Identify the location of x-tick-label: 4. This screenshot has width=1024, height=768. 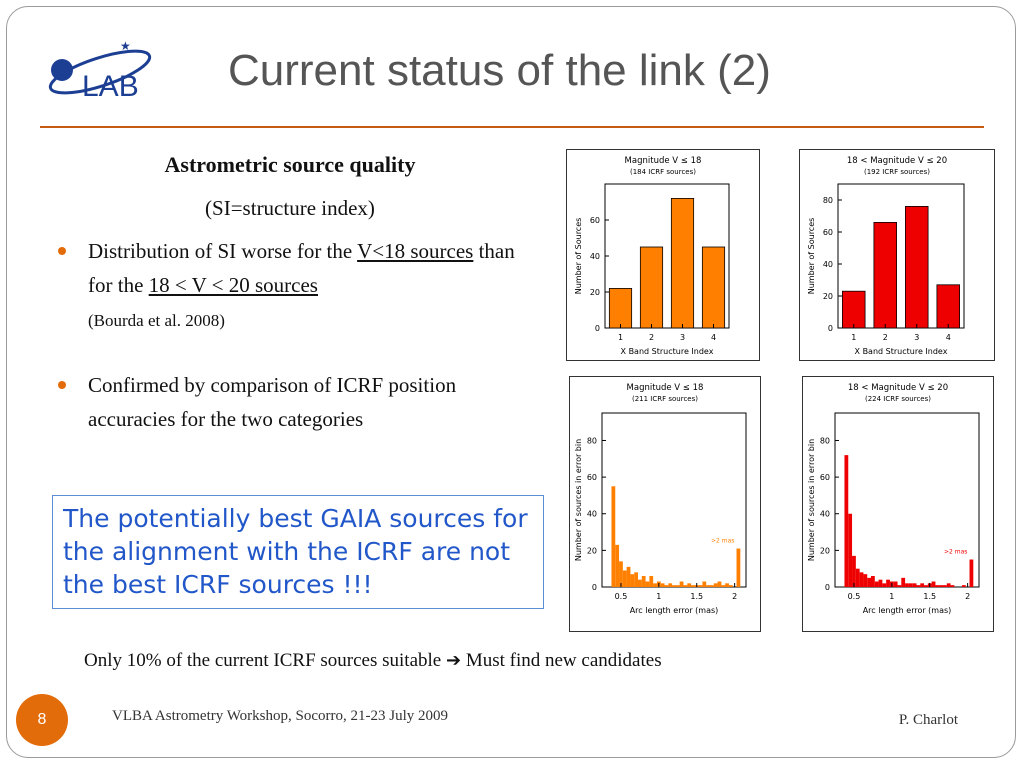
(948, 337).